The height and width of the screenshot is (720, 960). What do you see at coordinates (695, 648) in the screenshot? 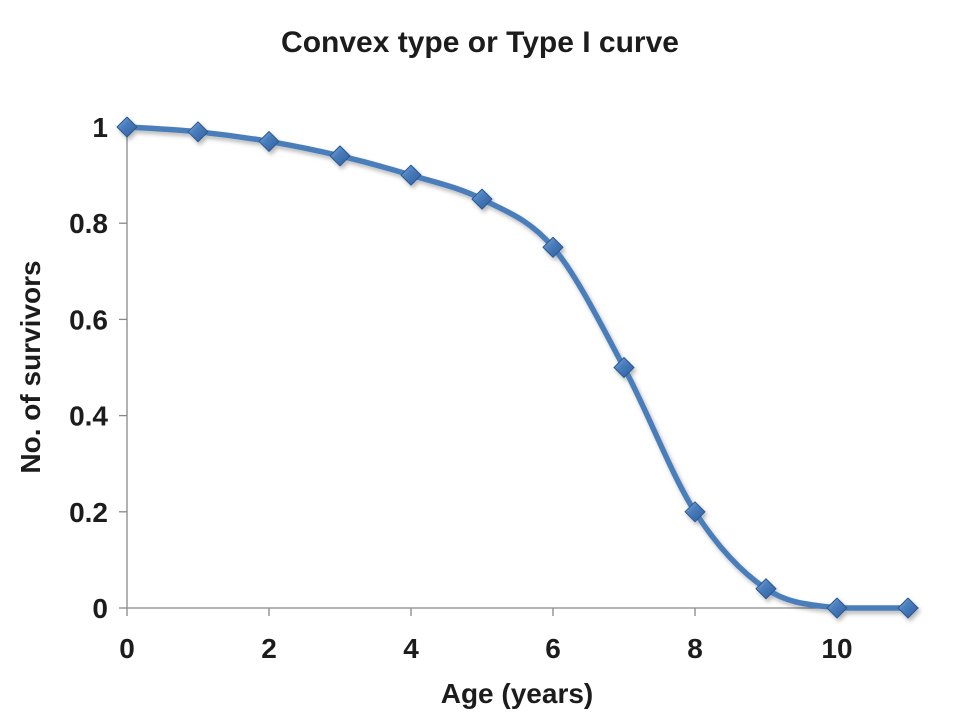
I see `x-tick-label: 8` at bounding box center [695, 648].